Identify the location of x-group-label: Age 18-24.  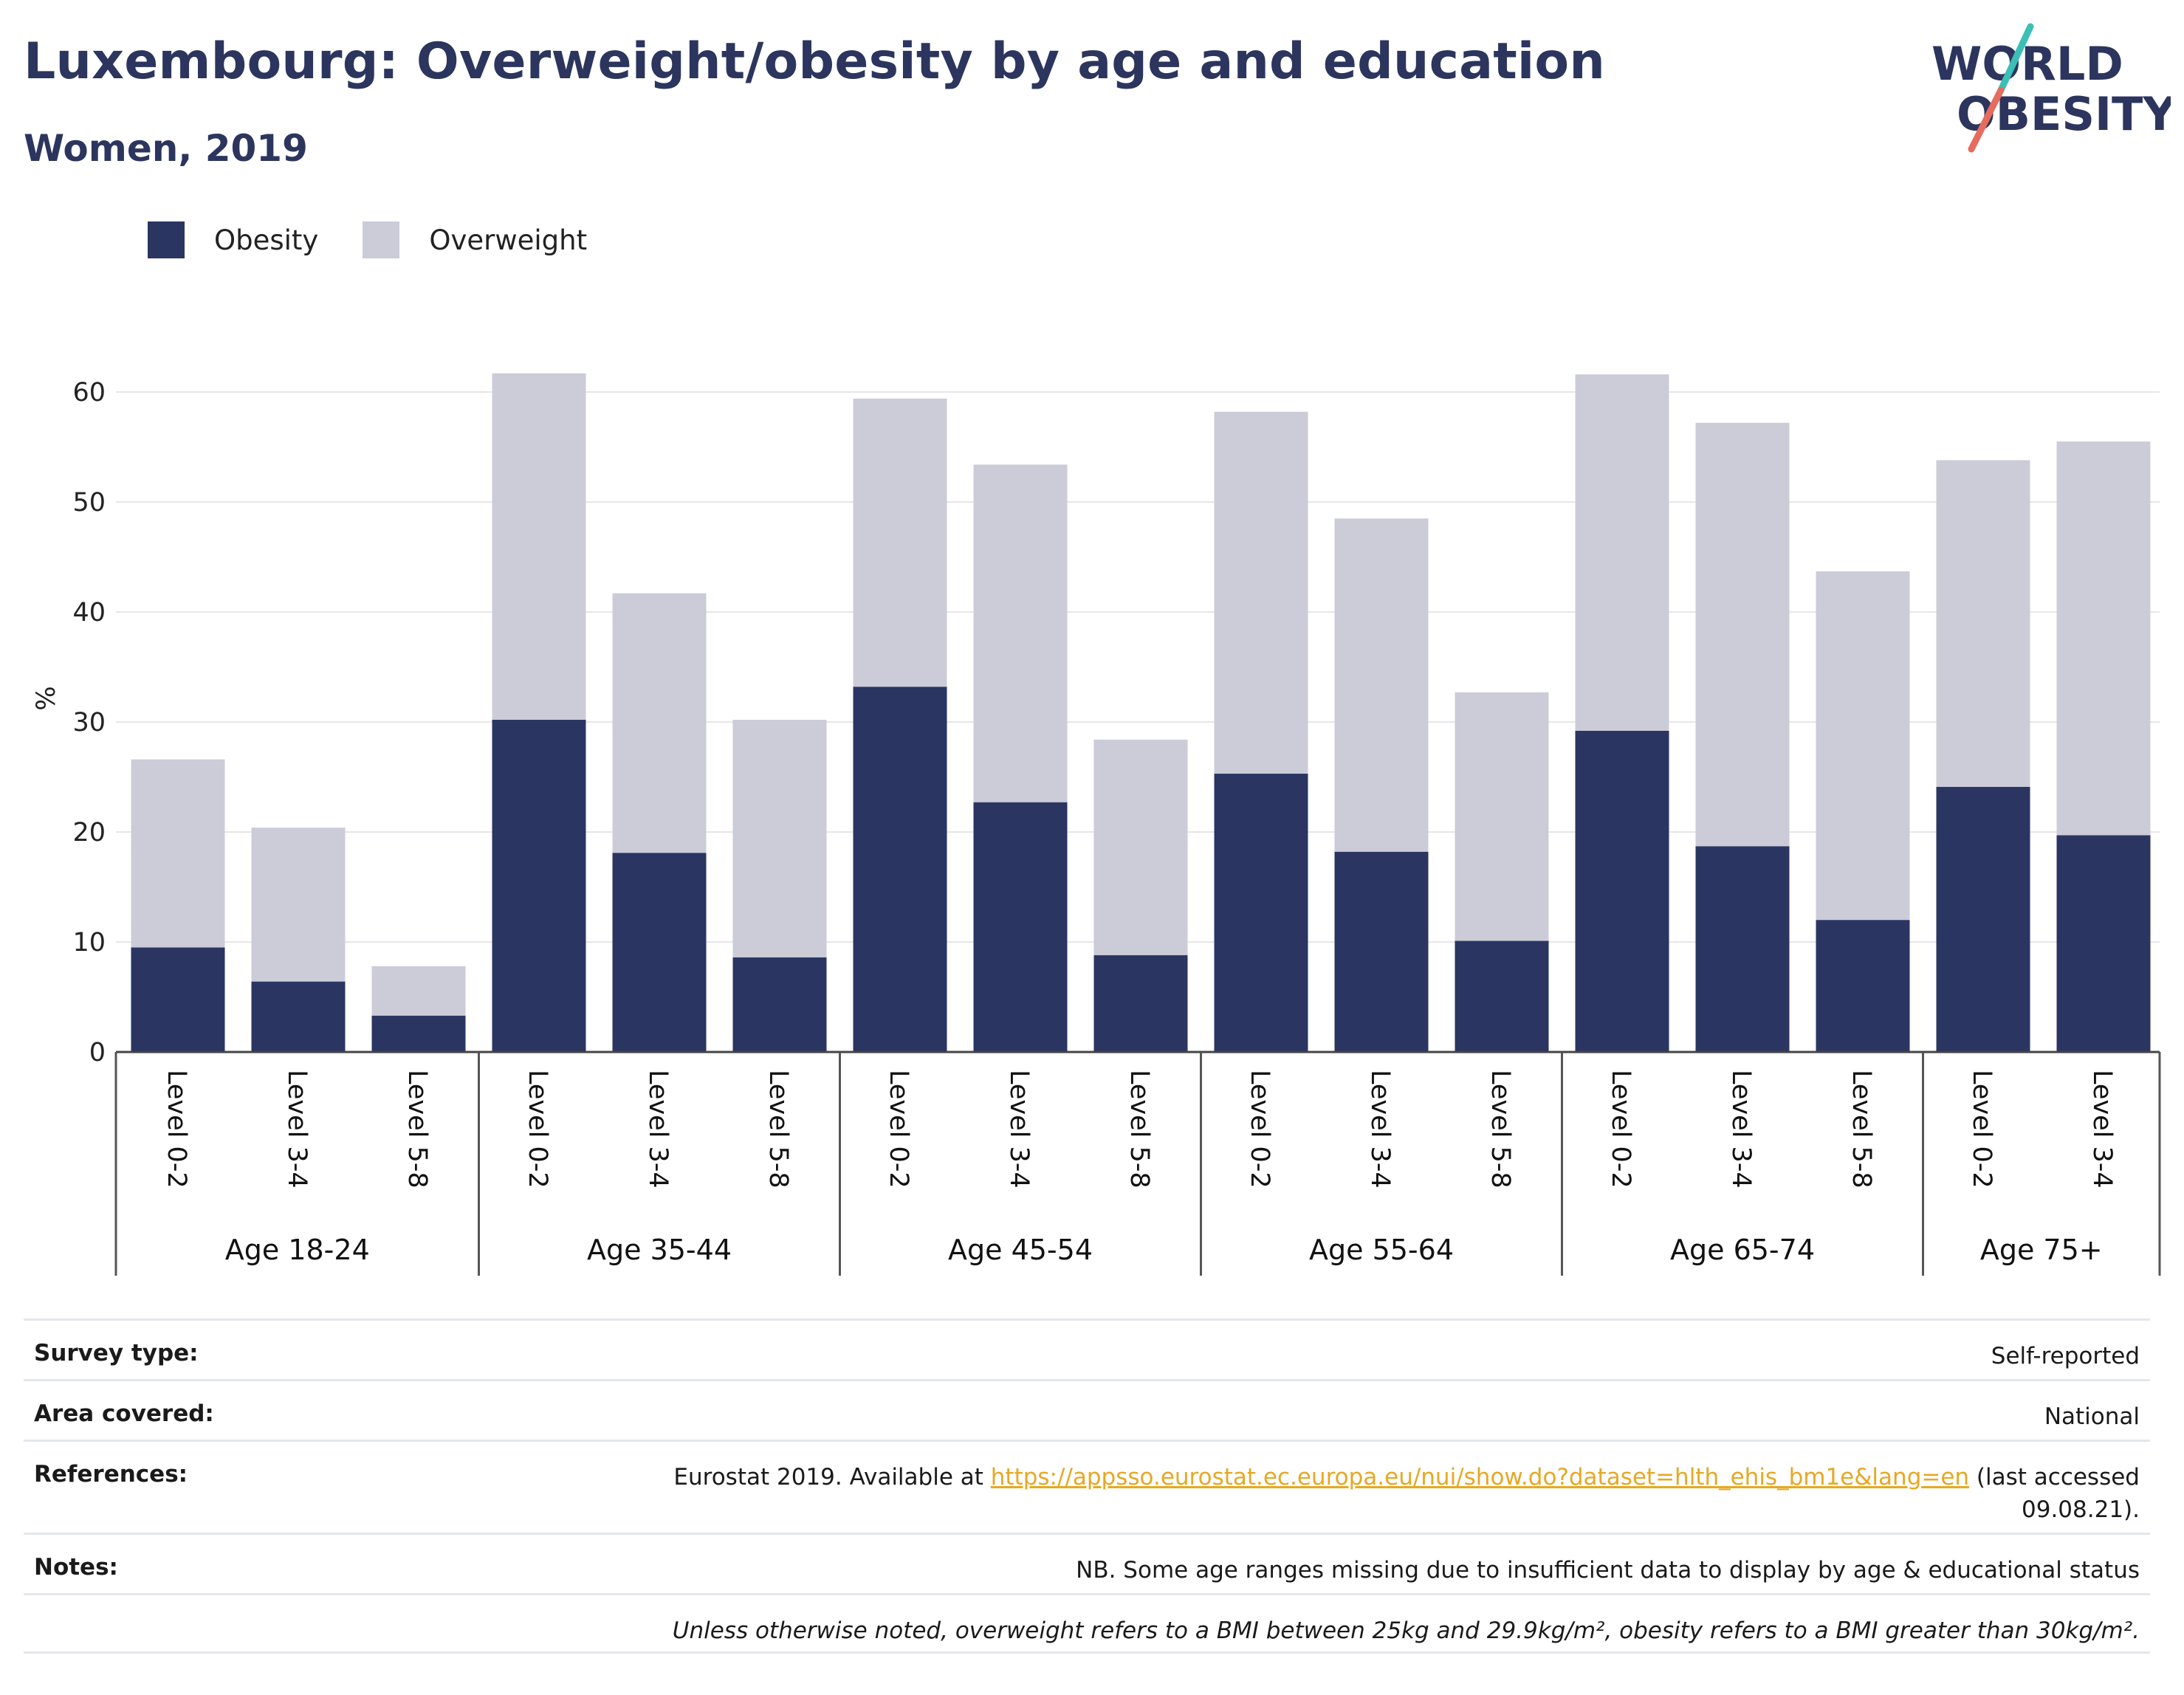
(297, 1250).